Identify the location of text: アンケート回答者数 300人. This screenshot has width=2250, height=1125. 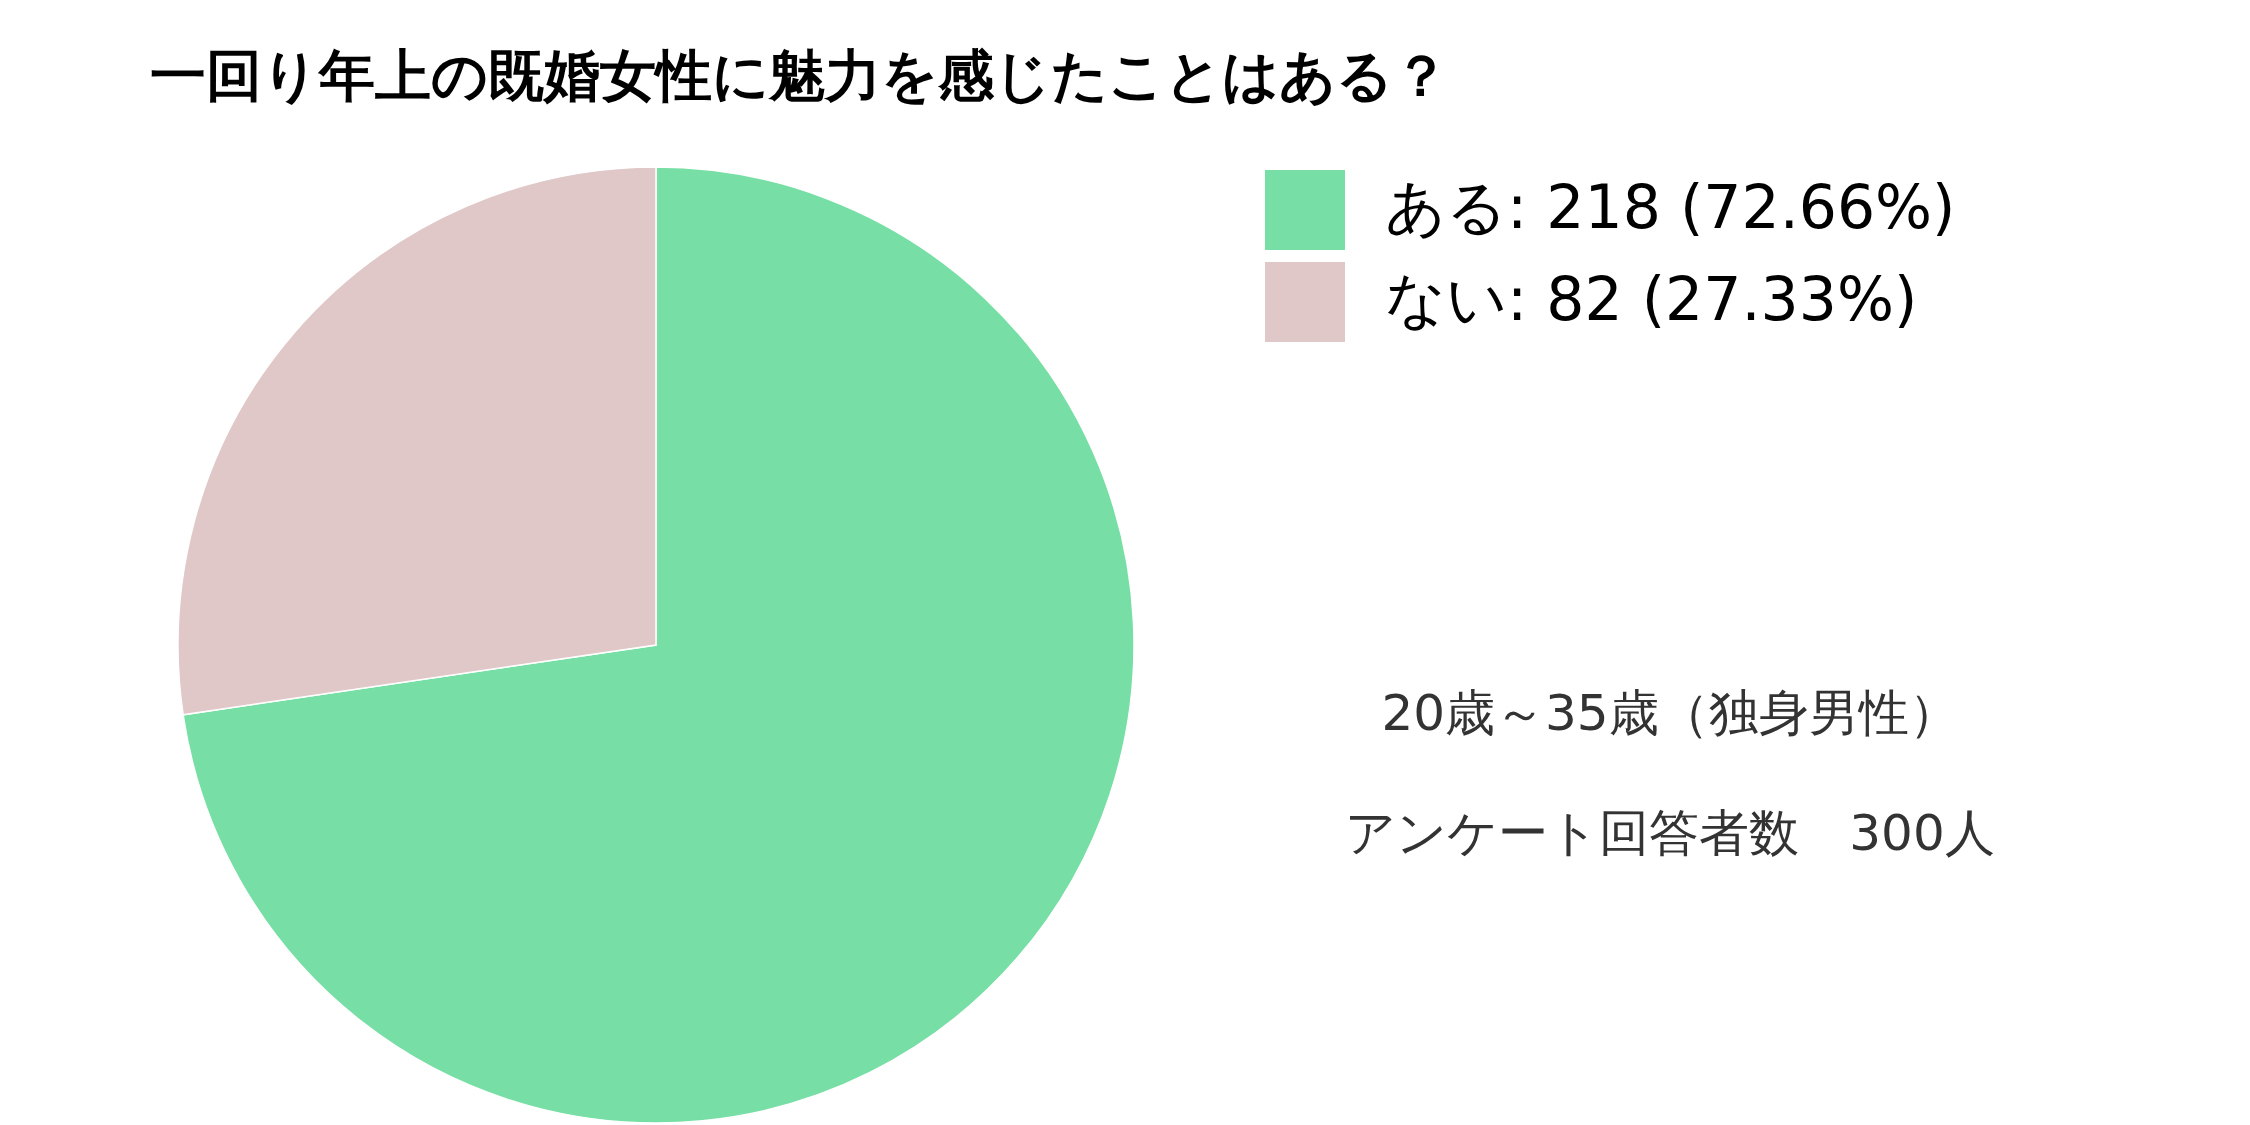
(1670, 833).